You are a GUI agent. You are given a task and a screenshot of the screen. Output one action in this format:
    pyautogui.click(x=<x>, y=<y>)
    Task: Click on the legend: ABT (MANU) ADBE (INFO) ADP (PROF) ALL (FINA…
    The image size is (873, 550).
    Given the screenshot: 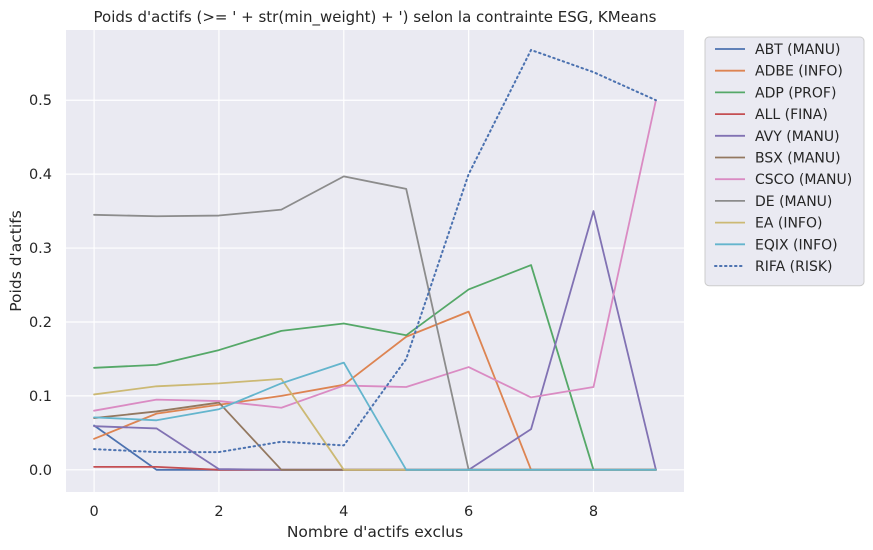 What is the action you would take?
    pyautogui.click(x=784, y=161)
    